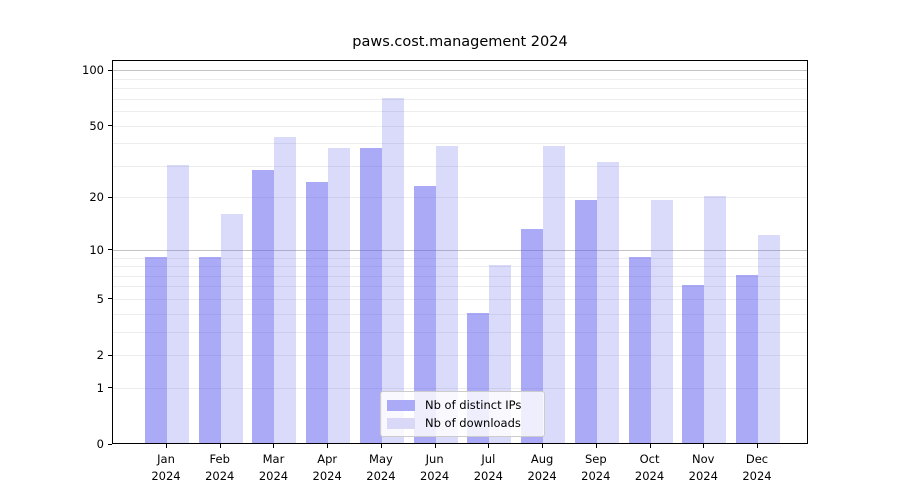 Image resolution: width=900 pixels, height=500 pixels. Describe the element at coordinates (747, 358) in the screenshot. I see `bar-dec-distinct-ips` at that location.